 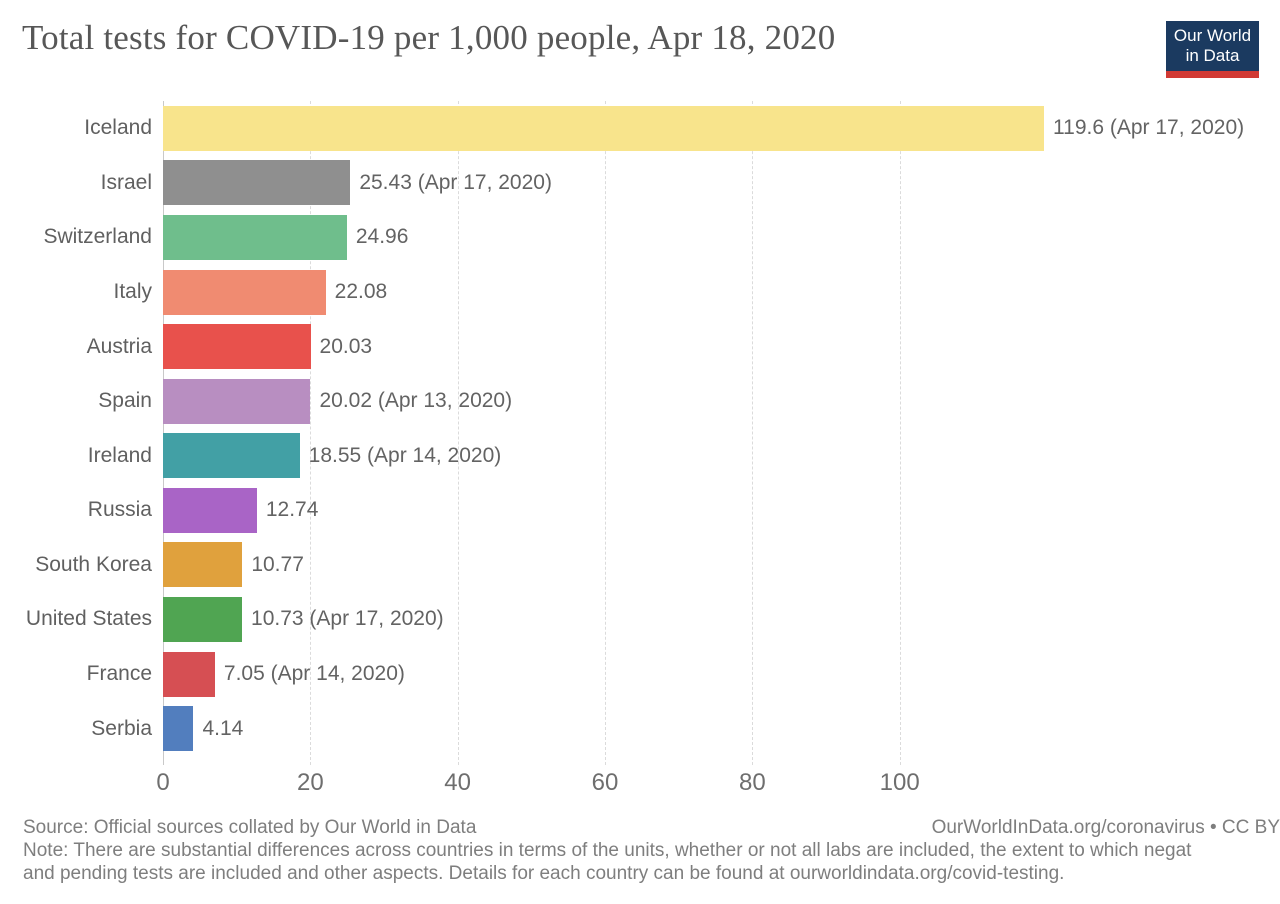 I want to click on country-label: Israel, so click(x=126, y=182).